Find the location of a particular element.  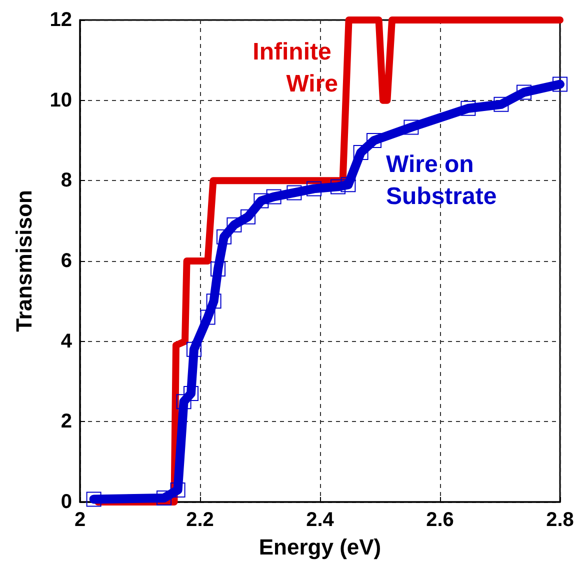

series-label: Infinite Wire is located at coordinates (295, 68).